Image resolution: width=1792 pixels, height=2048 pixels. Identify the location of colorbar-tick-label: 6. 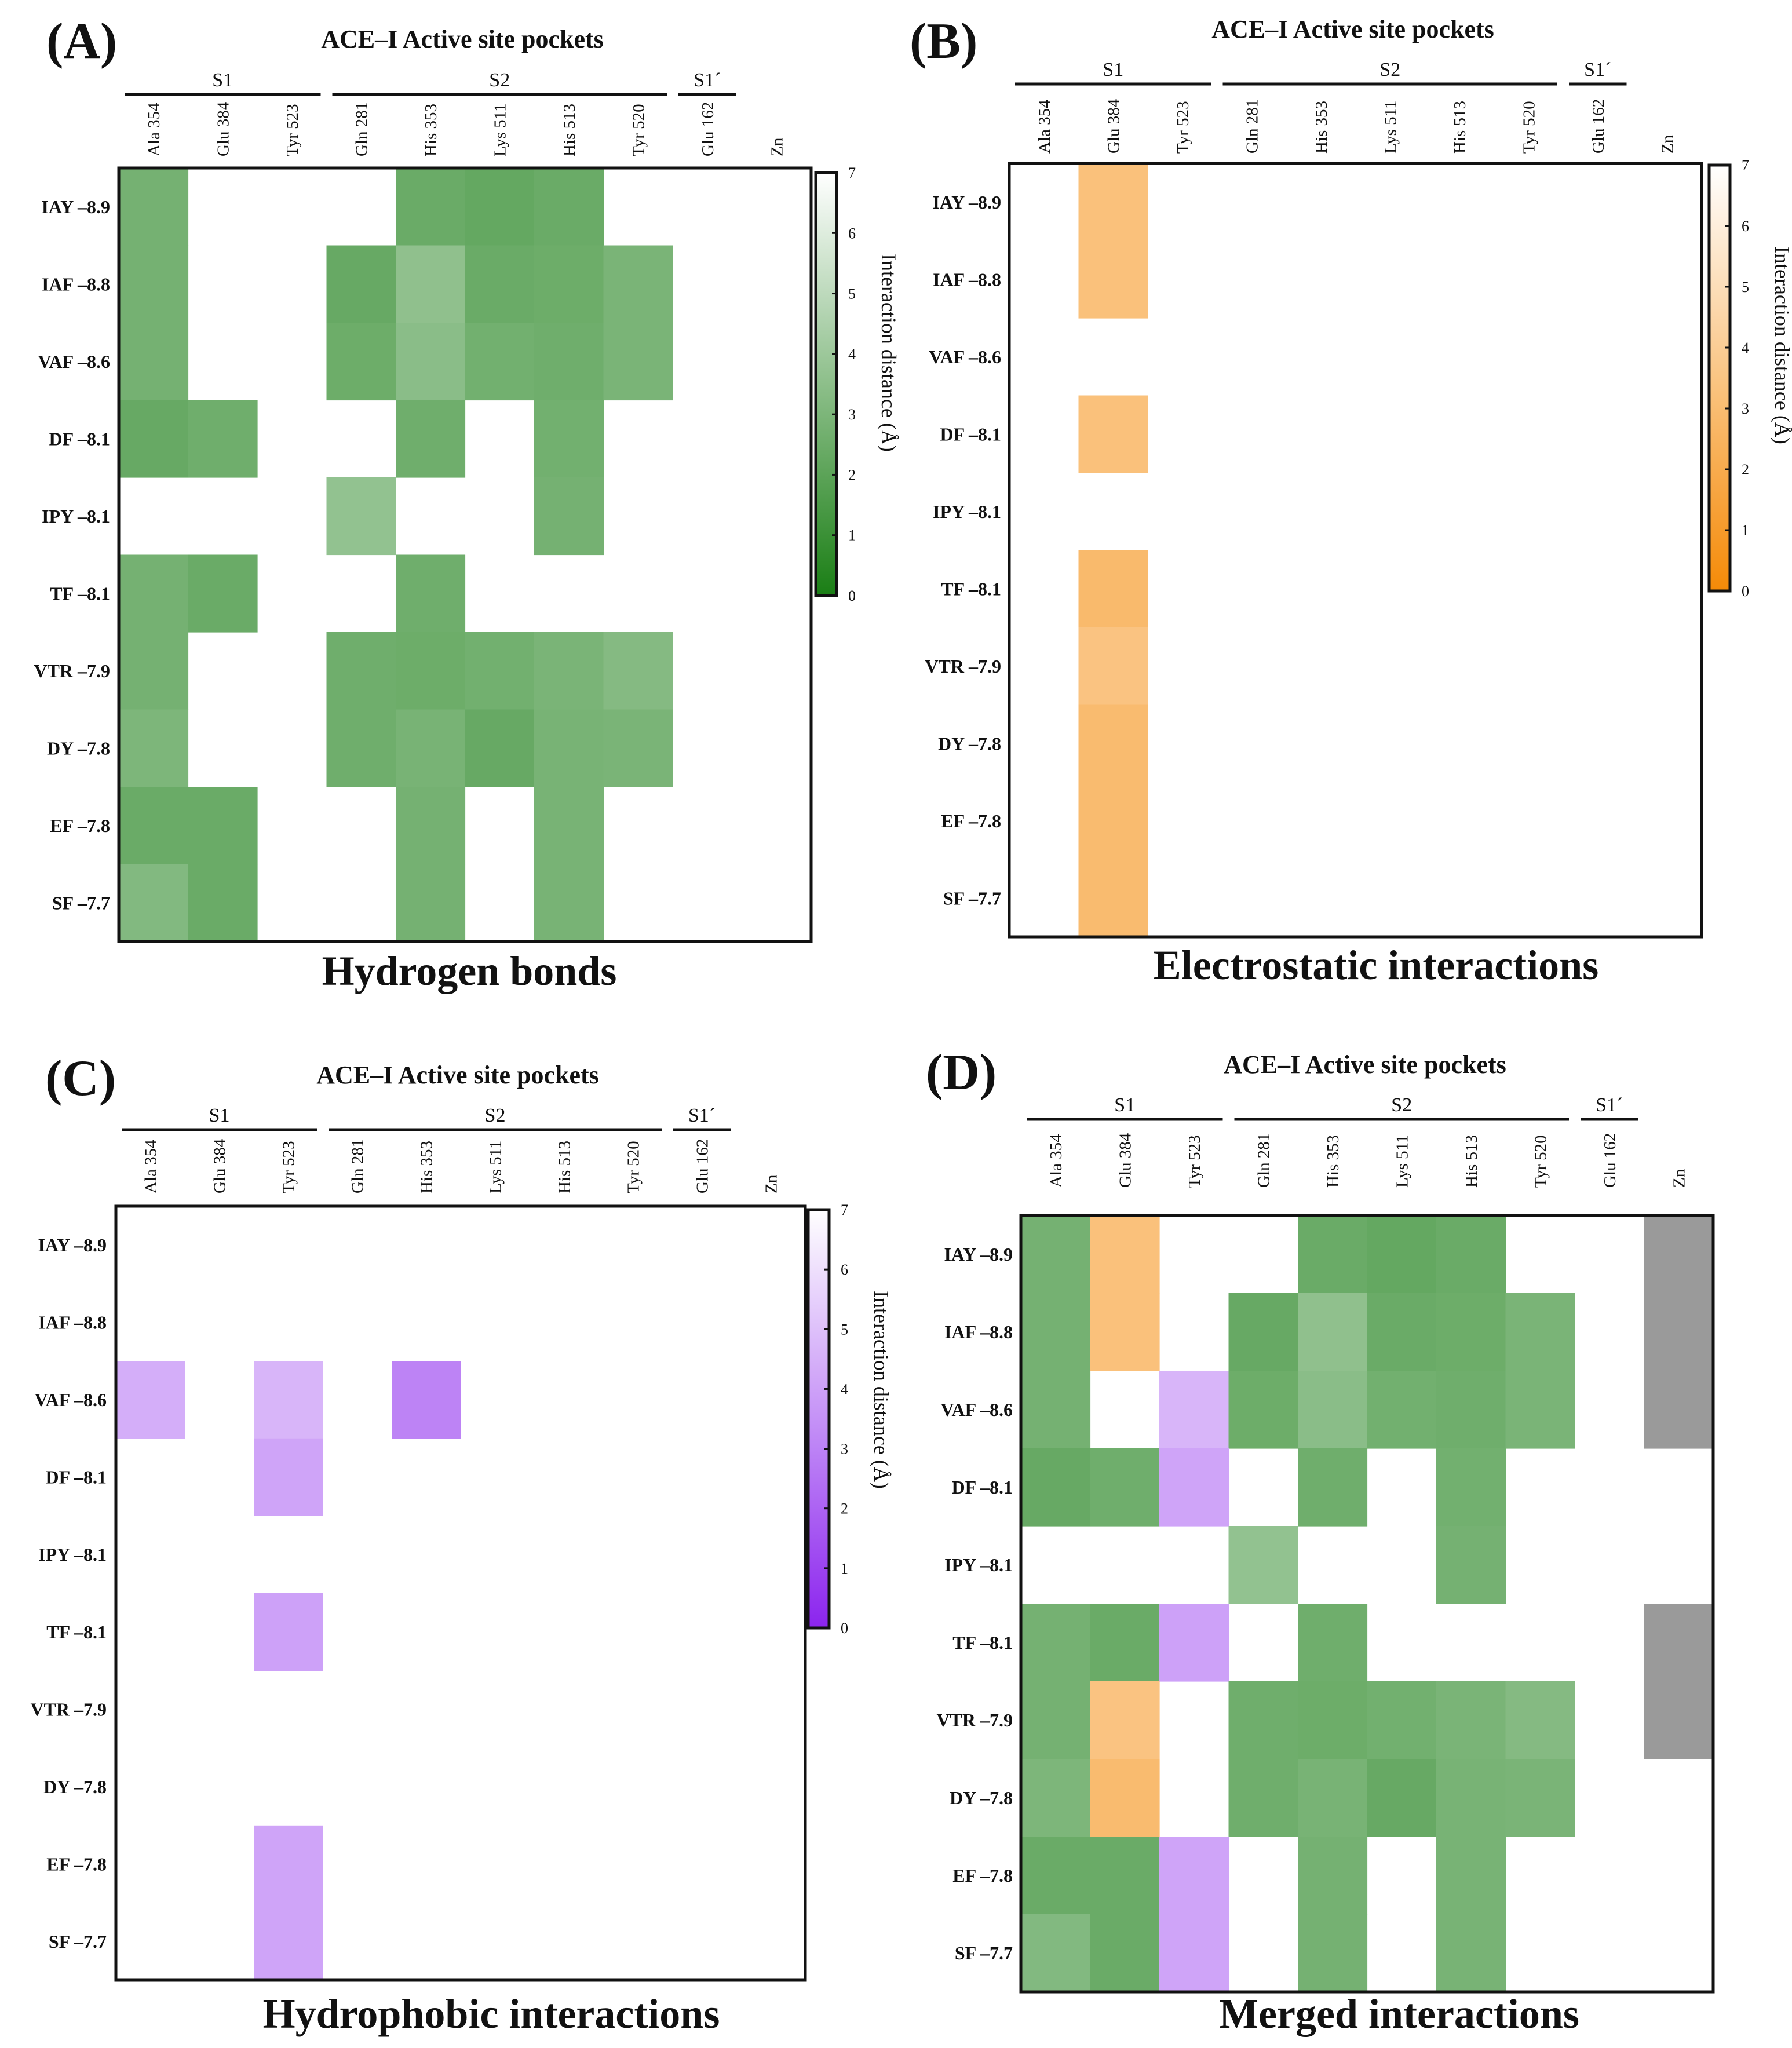
(852, 233).